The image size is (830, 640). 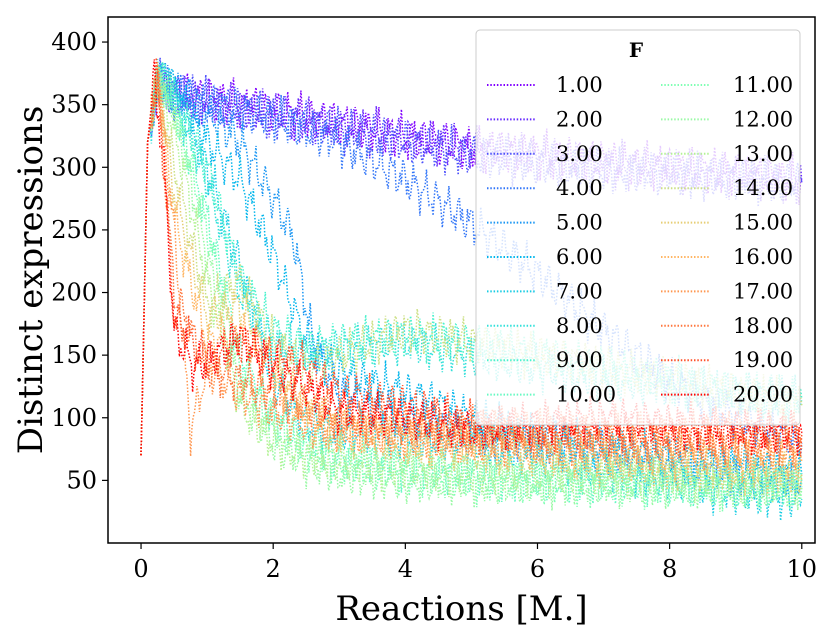 What do you see at coordinates (405, 569) in the screenshot?
I see `x-tick-label: 4` at bounding box center [405, 569].